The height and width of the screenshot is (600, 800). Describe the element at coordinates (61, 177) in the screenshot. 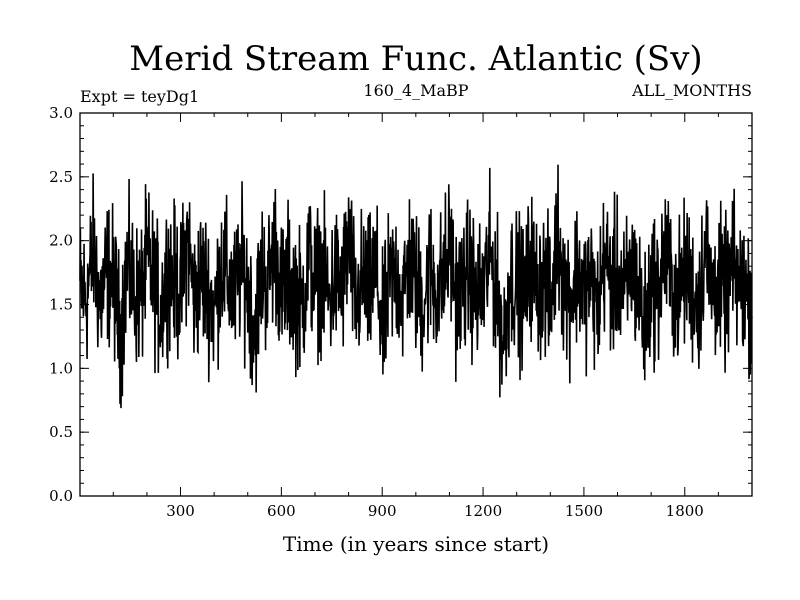

I see `y-tick-label: 2.5` at that location.